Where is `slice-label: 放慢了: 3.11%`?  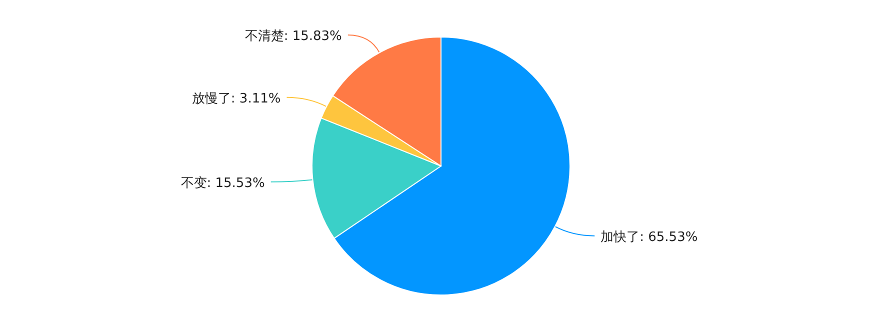 slice-label: 放慢了: 3.11% is located at coordinates (236, 98).